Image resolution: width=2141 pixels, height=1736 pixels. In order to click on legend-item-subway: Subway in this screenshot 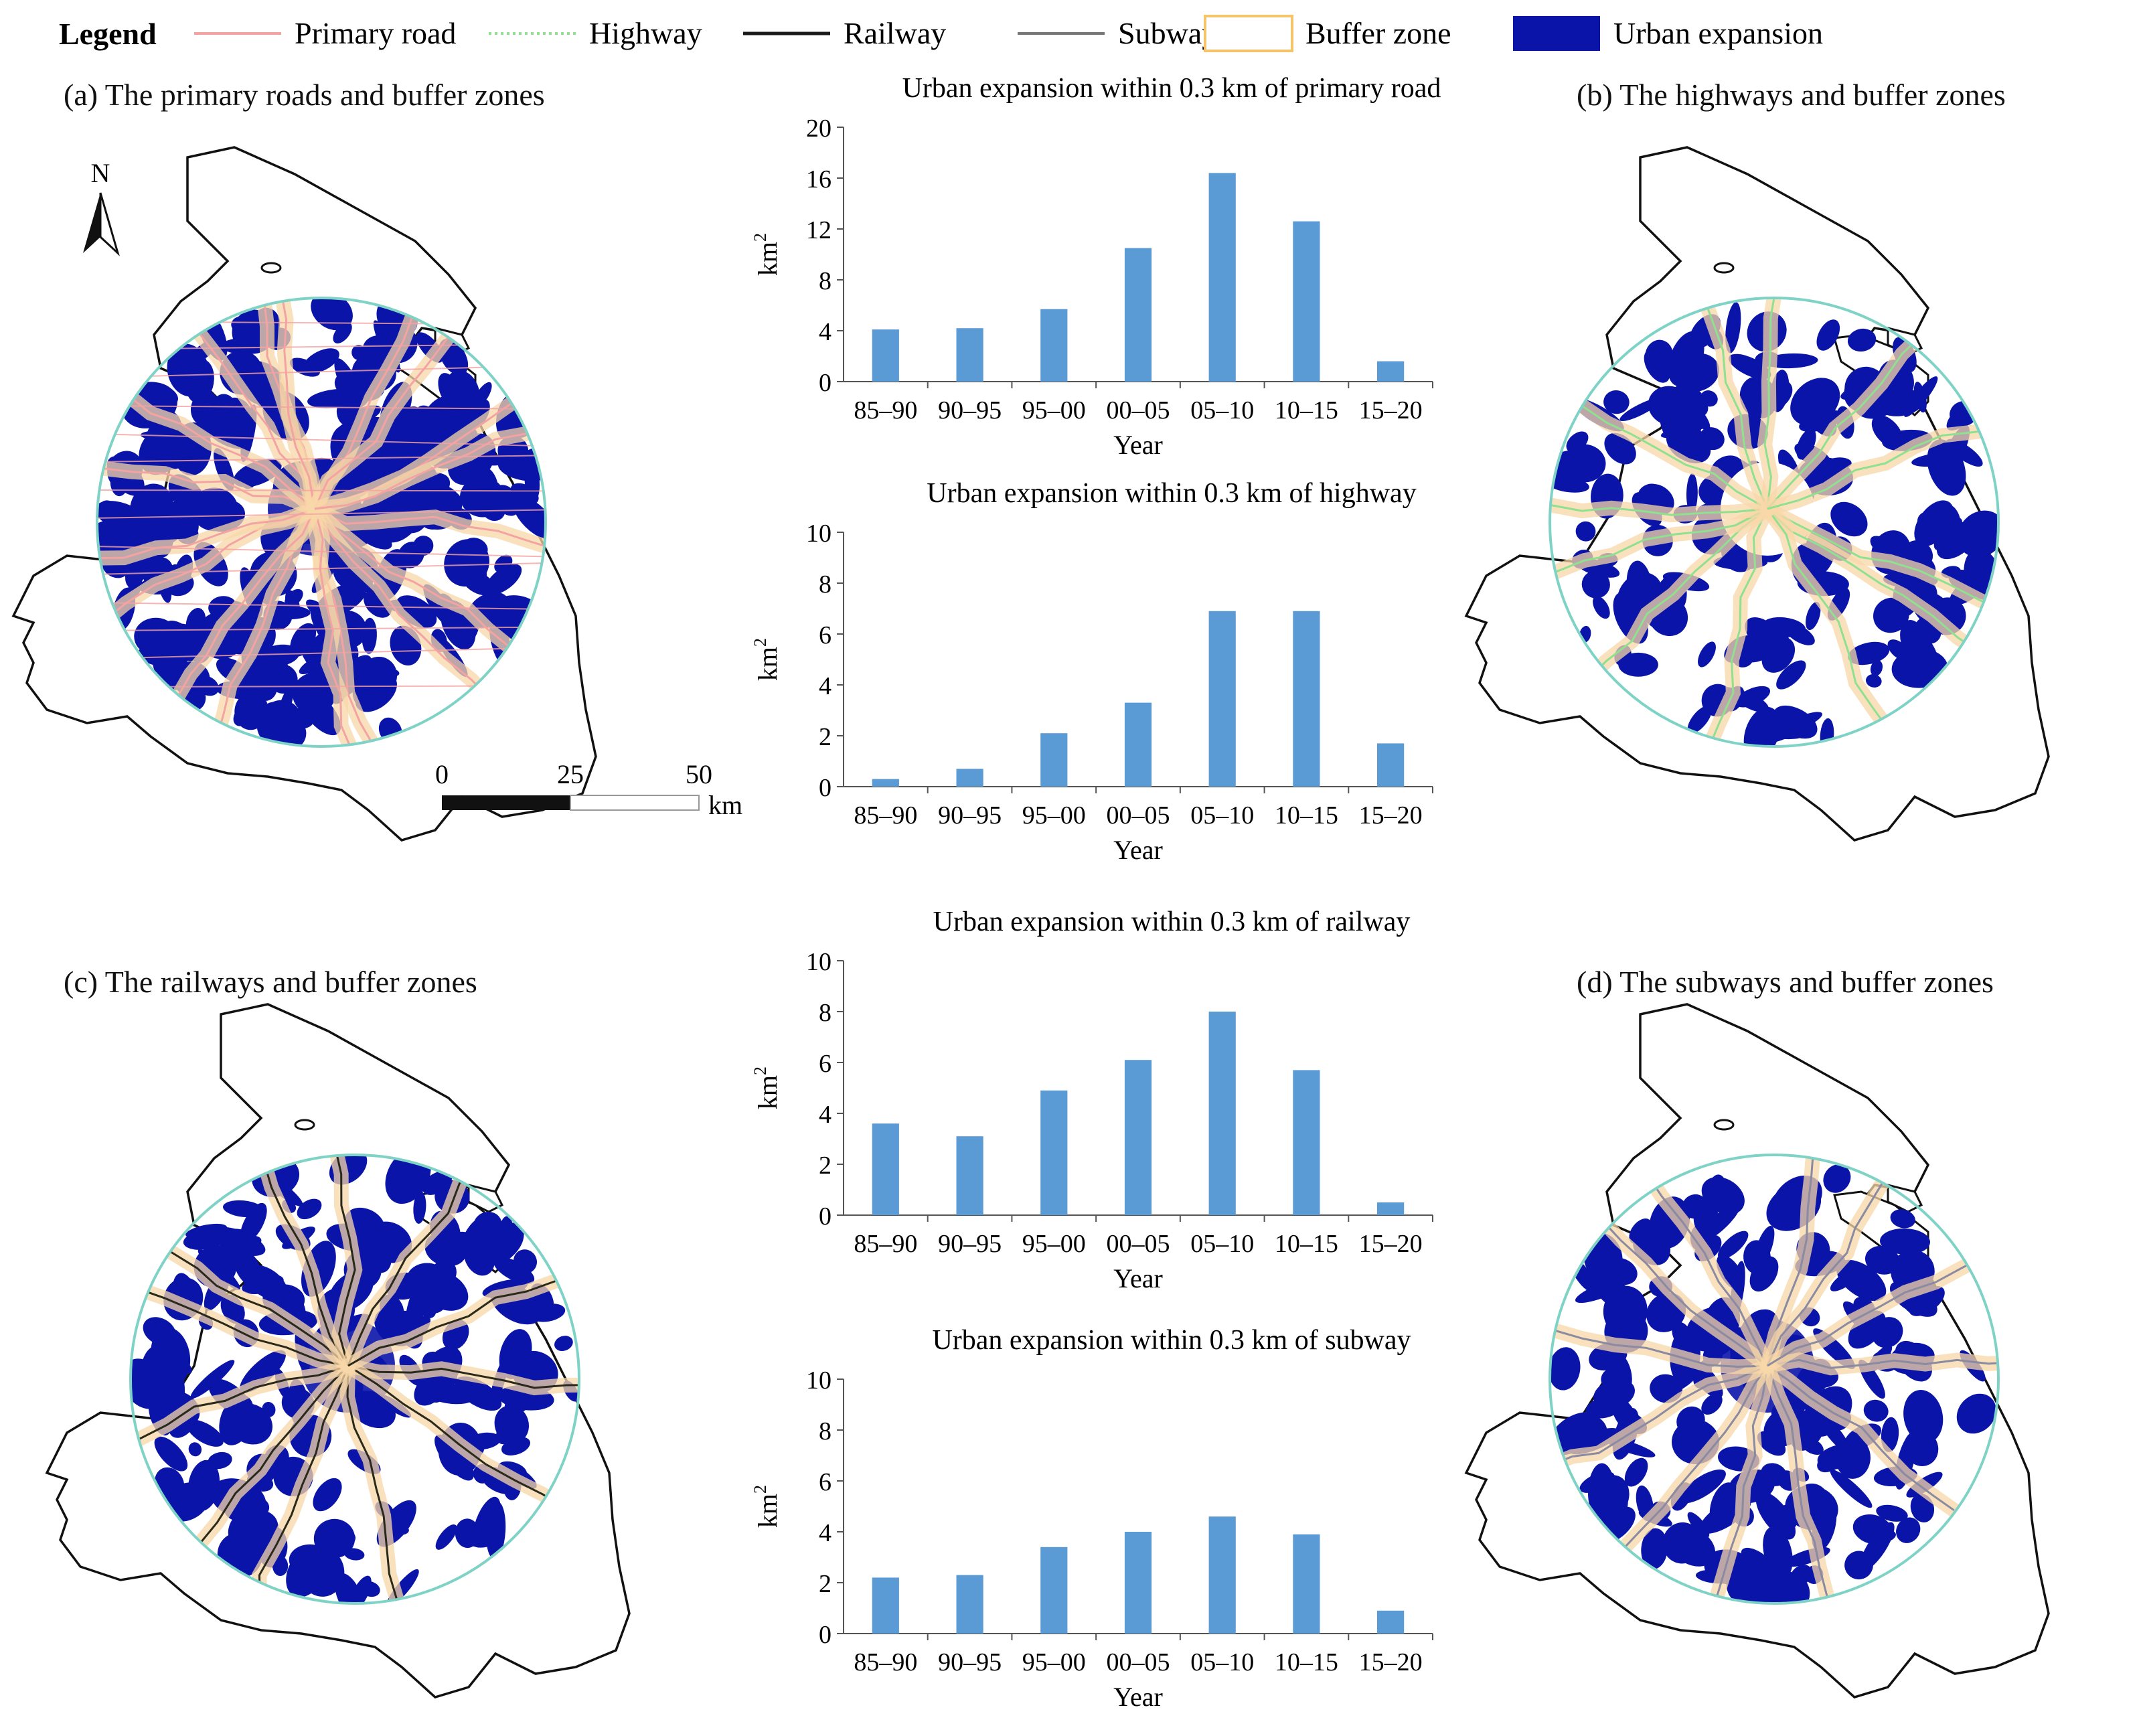, I will do `click(1117, 33)`.